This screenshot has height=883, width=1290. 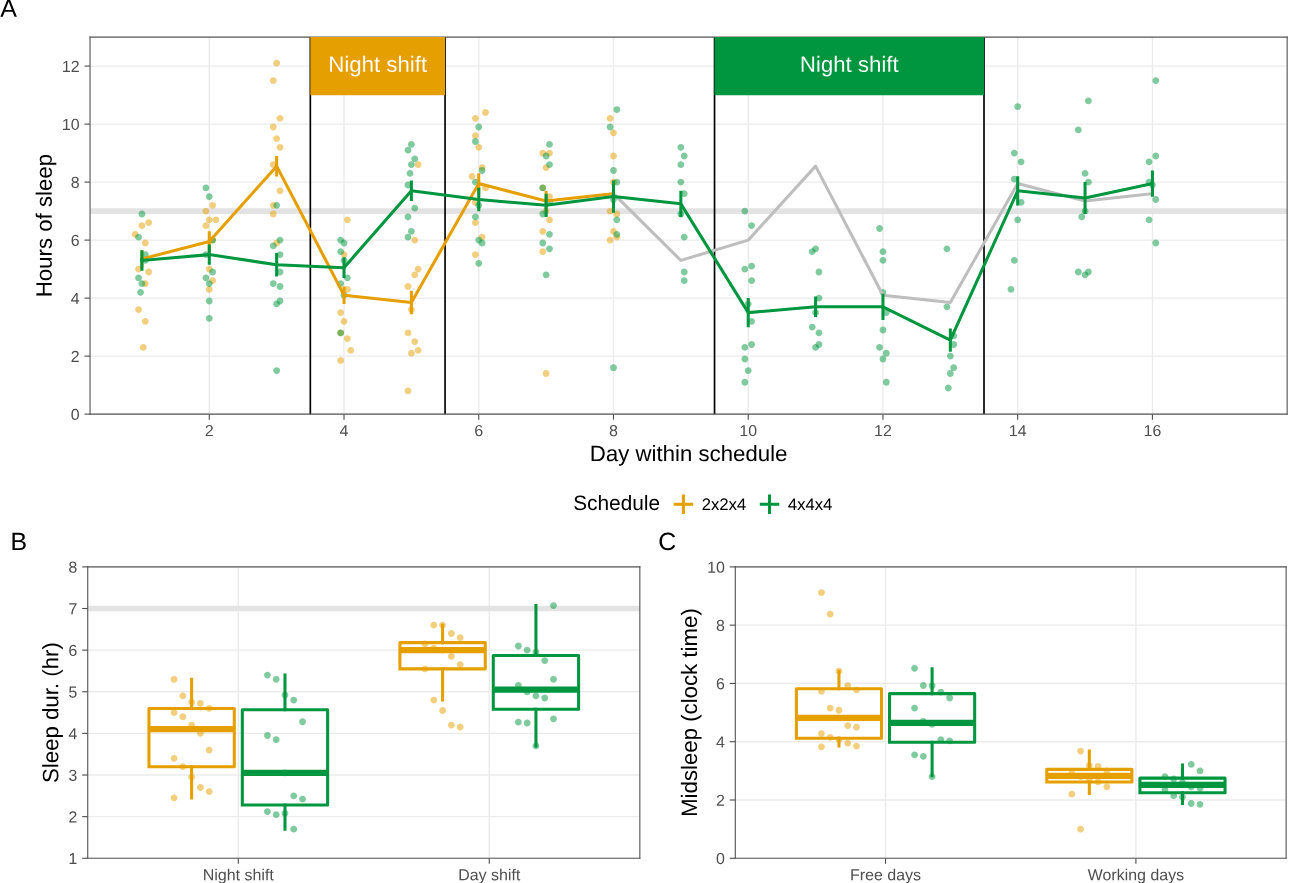 What do you see at coordinates (479, 430) in the screenshot?
I see `x-tick-label: 6` at bounding box center [479, 430].